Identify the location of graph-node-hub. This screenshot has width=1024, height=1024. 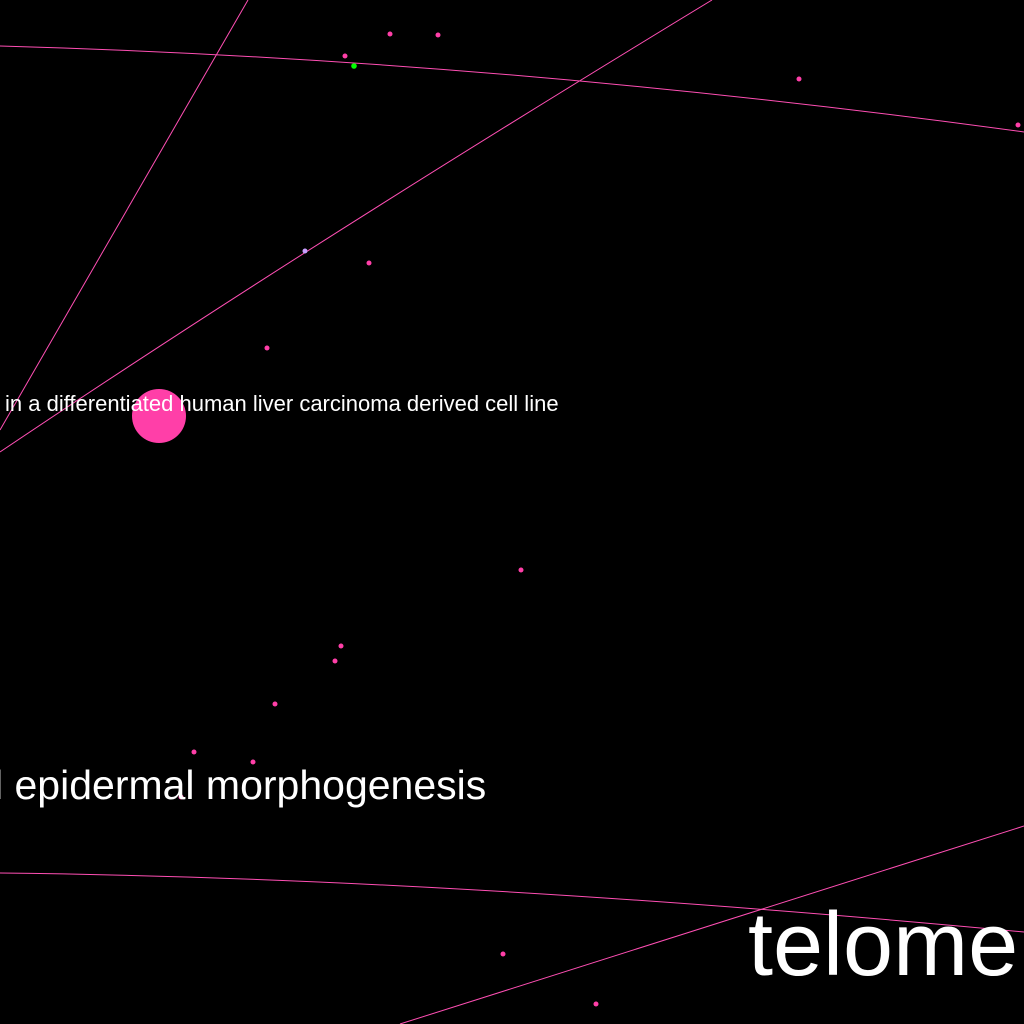
(159, 416).